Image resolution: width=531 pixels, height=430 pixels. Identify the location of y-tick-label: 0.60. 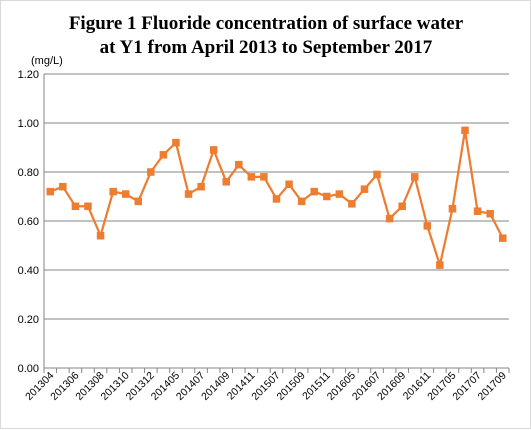
(28, 222).